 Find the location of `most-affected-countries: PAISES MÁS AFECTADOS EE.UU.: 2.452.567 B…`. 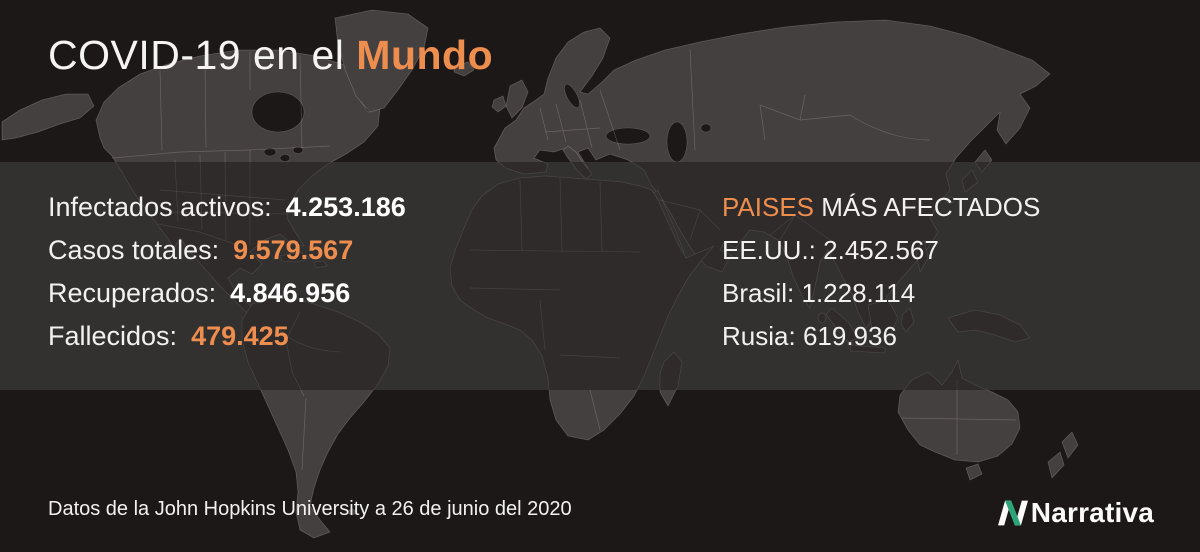

most-affected-countries: PAISES MÁS AFECTADOS EE.UU.: 2.452.567 B… is located at coordinates (881, 272).